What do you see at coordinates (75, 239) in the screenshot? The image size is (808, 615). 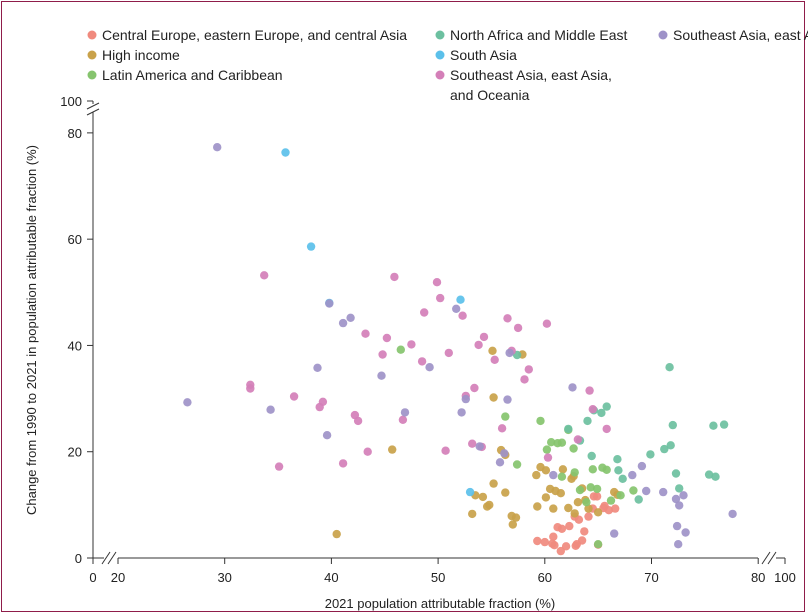 I see `y-tick-label: 60` at bounding box center [75, 239].